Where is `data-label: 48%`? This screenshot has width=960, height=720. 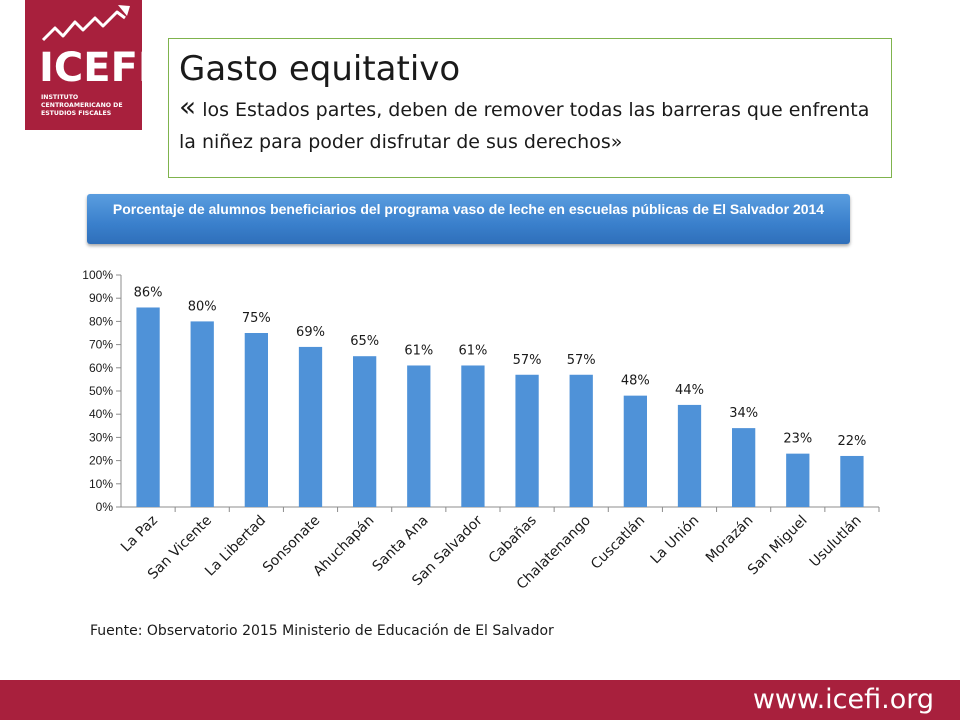
data-label: 48% is located at coordinates (635, 381).